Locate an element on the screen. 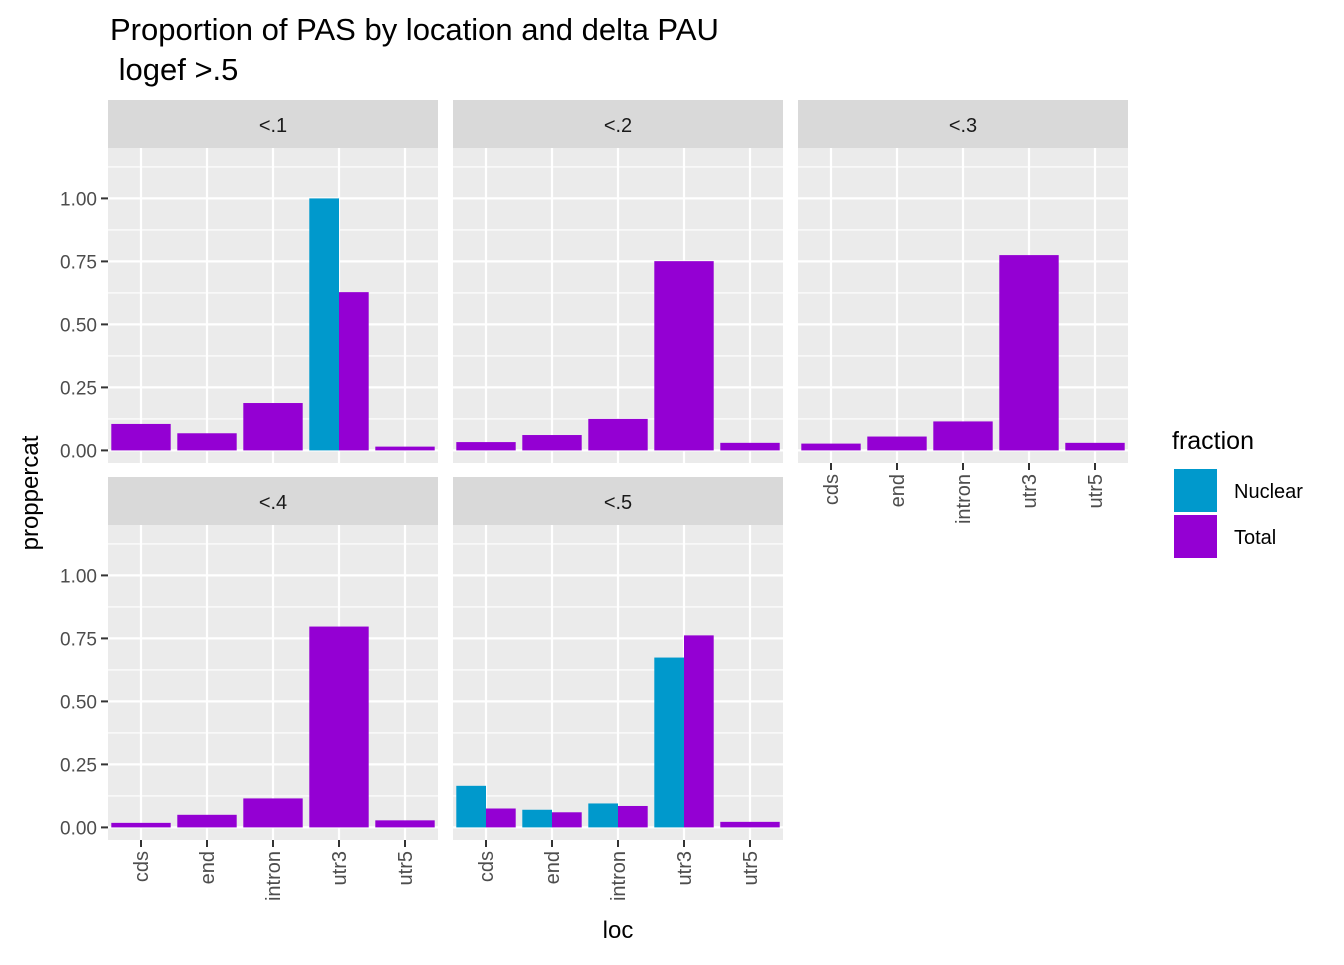  facet-panel: <.5 is located at coordinates (618, 658).